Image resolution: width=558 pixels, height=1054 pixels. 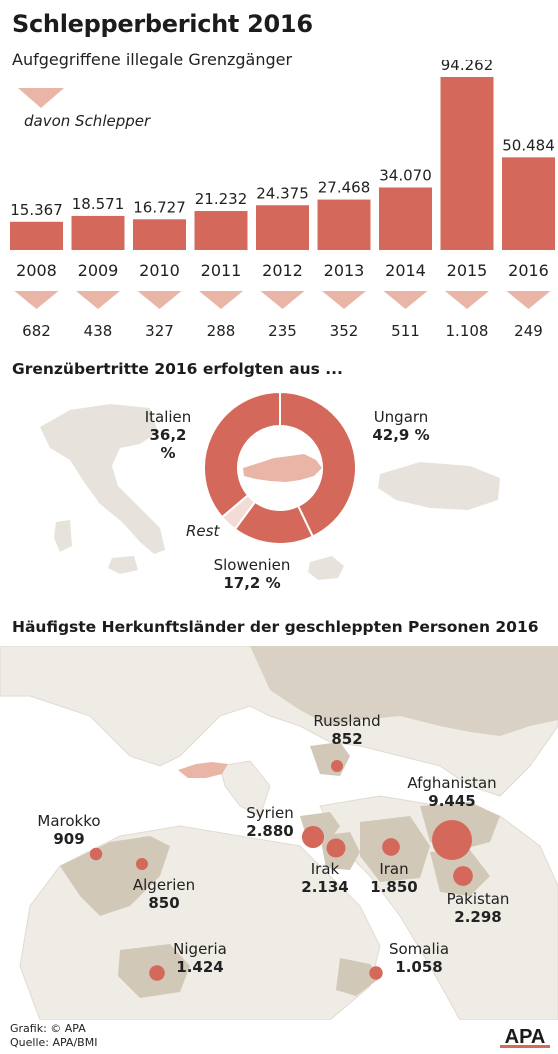 I want to click on year-tick-label: 2009, so click(x=98, y=270).